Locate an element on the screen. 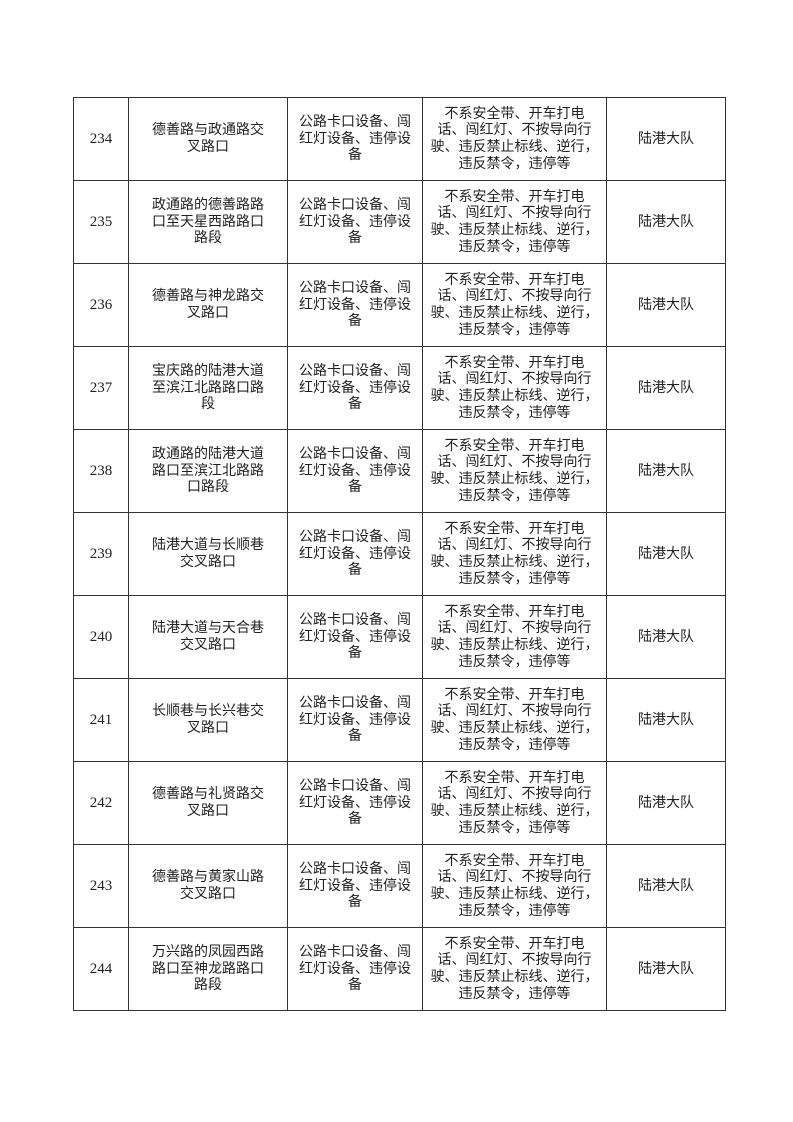 Image resolution: width=793 pixels, height=1122 pixels. row-number-cell: 236 is located at coordinates (101, 305).